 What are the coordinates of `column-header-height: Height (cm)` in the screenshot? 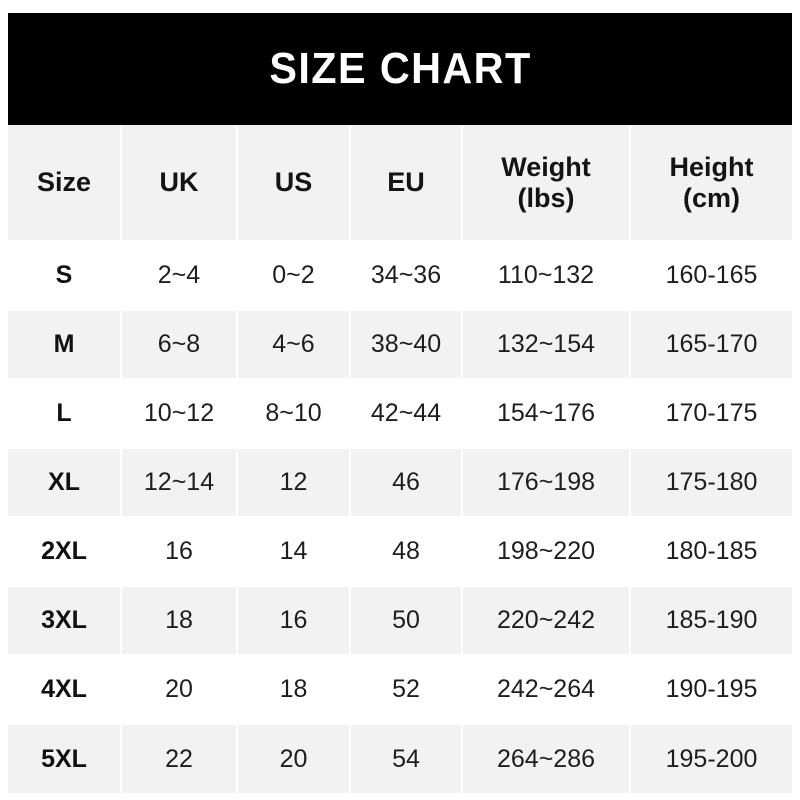 It's located at (711, 183).